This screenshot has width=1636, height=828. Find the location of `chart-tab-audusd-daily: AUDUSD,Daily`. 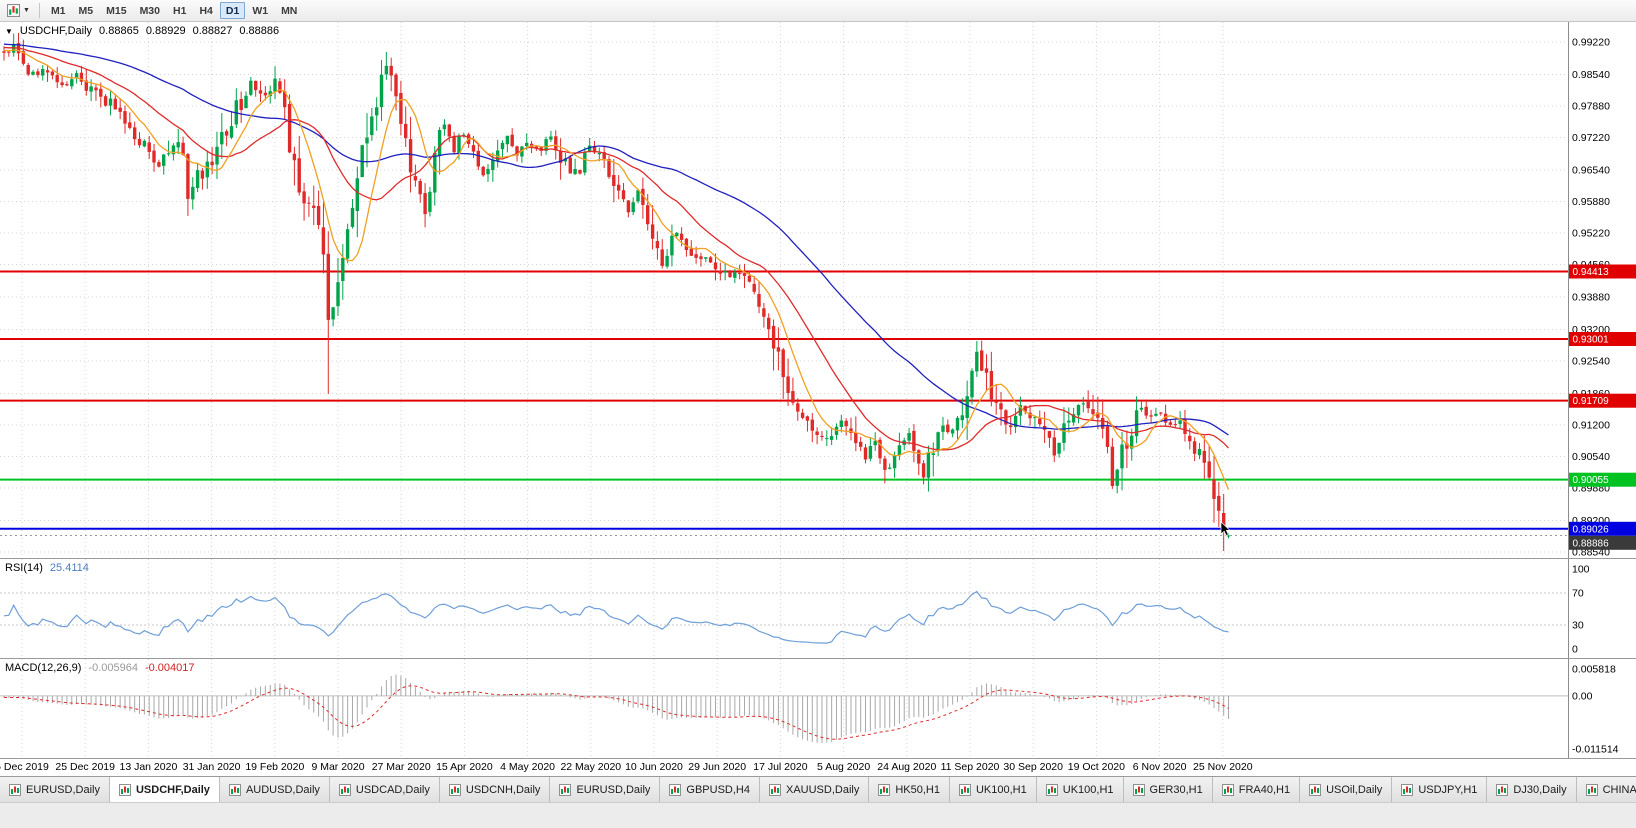

chart-tab-audusd-daily: AUDUSD,Daily is located at coordinates (274, 789).